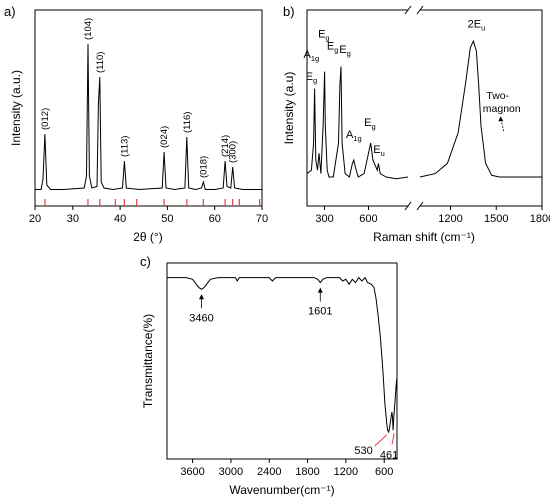 The width and height of the screenshot is (550, 502). What do you see at coordinates (231, 472) in the screenshot?
I see `x-tick-label-1: 3000` at bounding box center [231, 472].